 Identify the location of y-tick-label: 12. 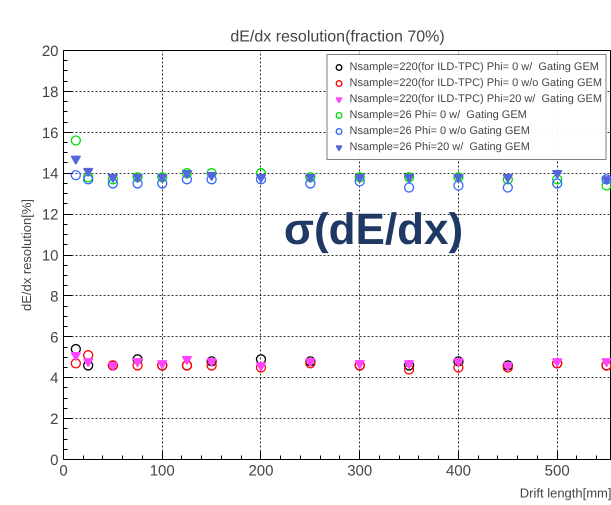
(50, 215).